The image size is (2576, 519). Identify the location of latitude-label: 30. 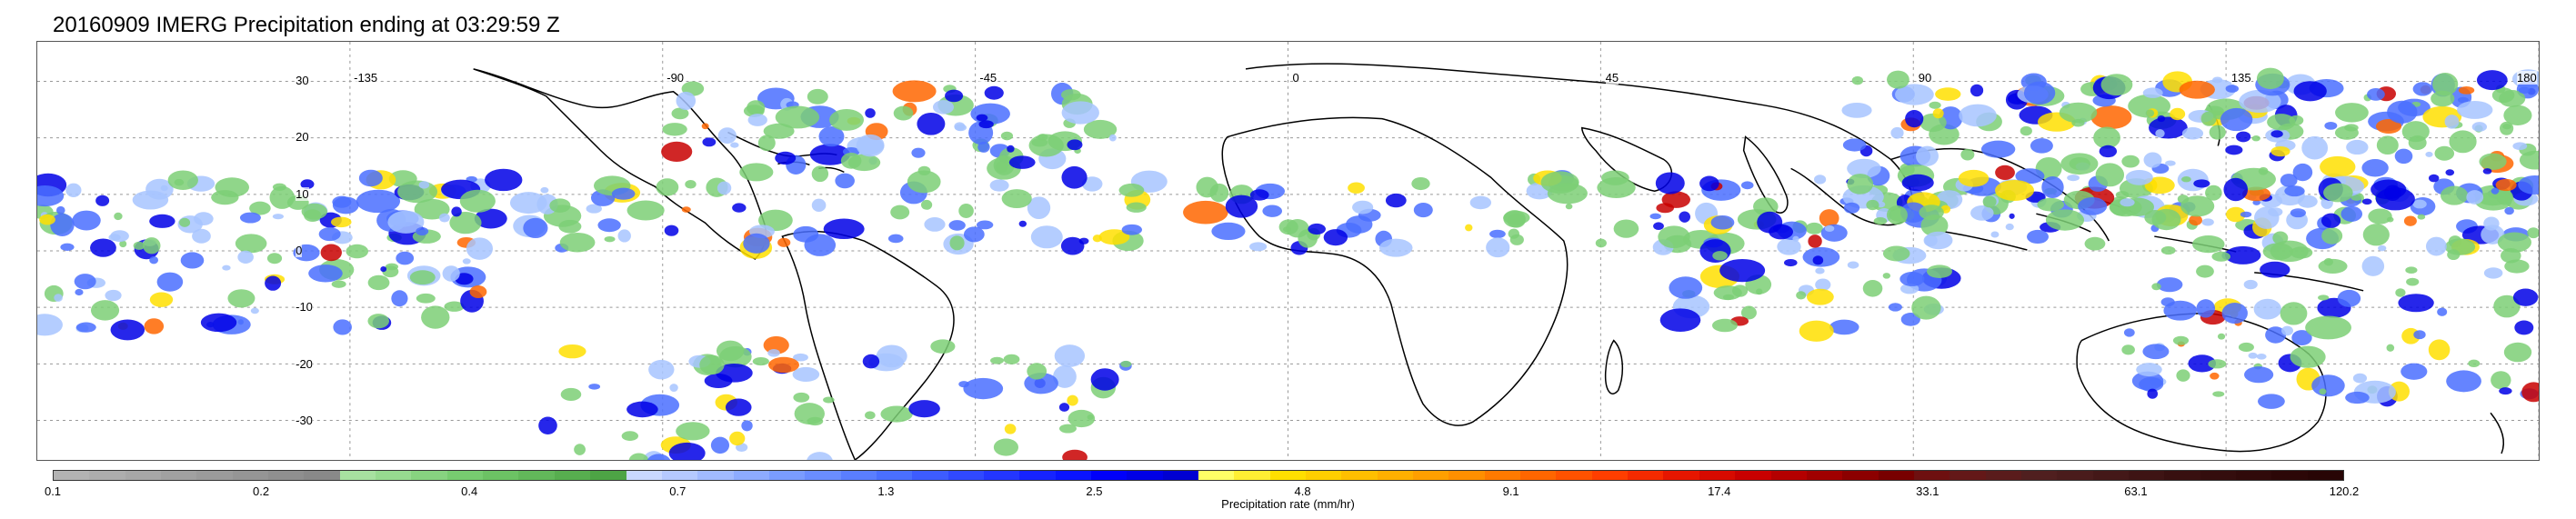
(302, 80).